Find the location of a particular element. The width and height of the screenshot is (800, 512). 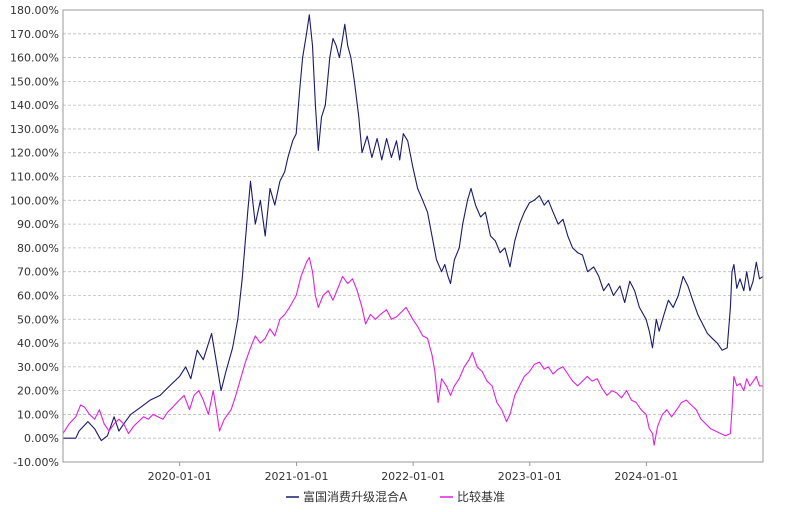

x-tick-label: 2020-01-01 is located at coordinates (180, 476).